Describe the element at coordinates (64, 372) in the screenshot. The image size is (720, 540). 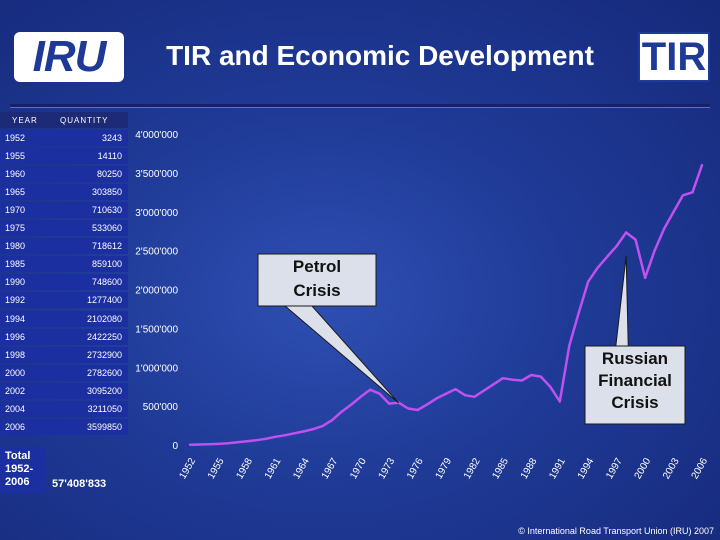
I see `table-row: 2000 2782600` at that location.